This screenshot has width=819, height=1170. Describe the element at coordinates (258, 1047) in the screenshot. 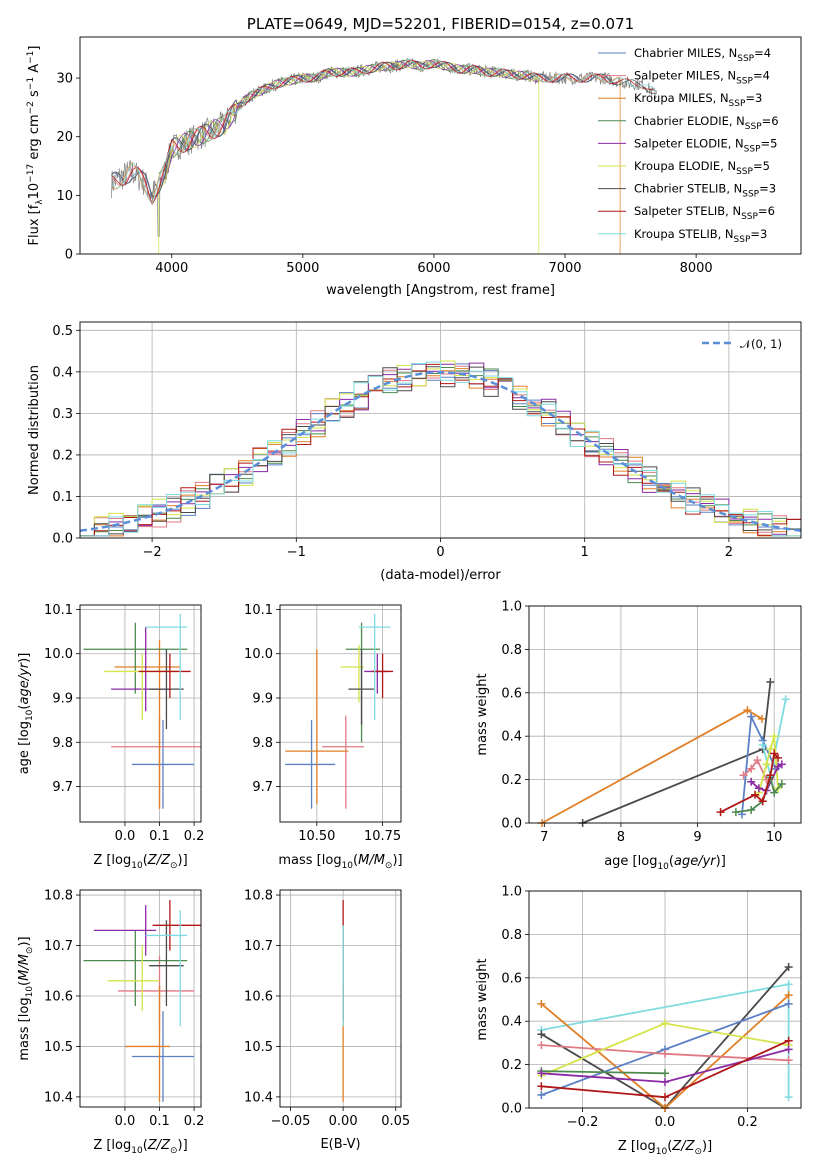

I see `y-tick-label: 10.5` at that location.